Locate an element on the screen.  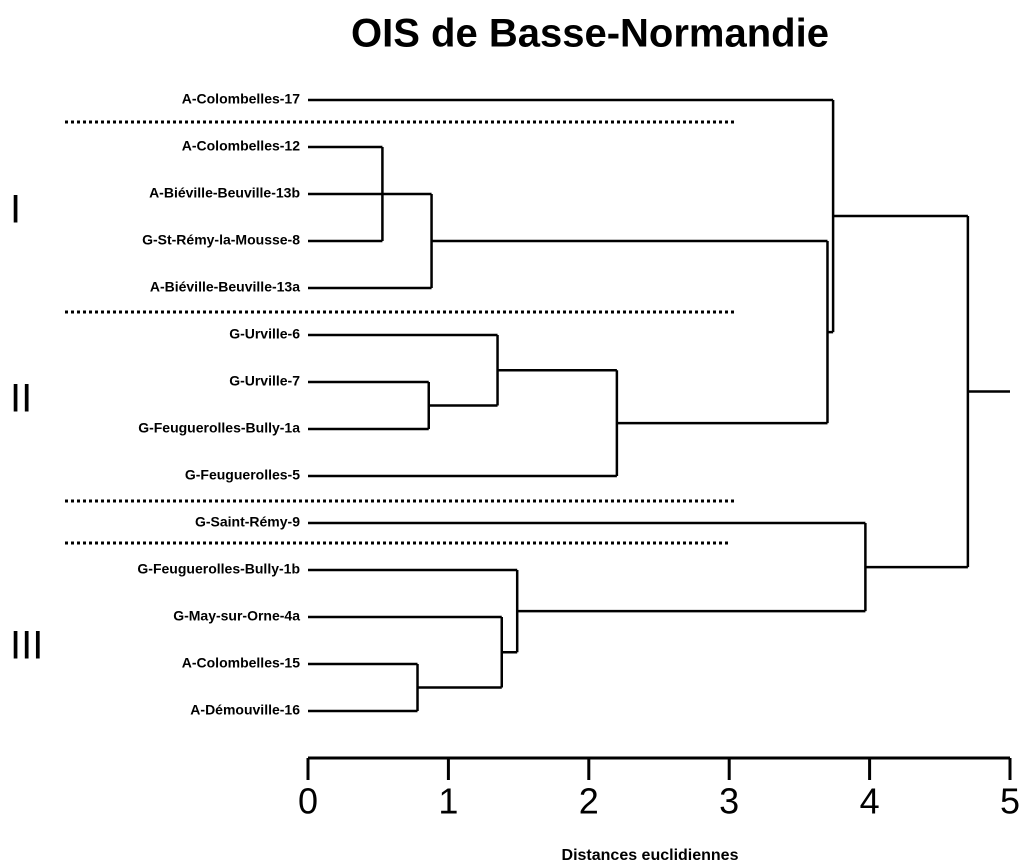
group-label: III is located at coordinates (26, 646).